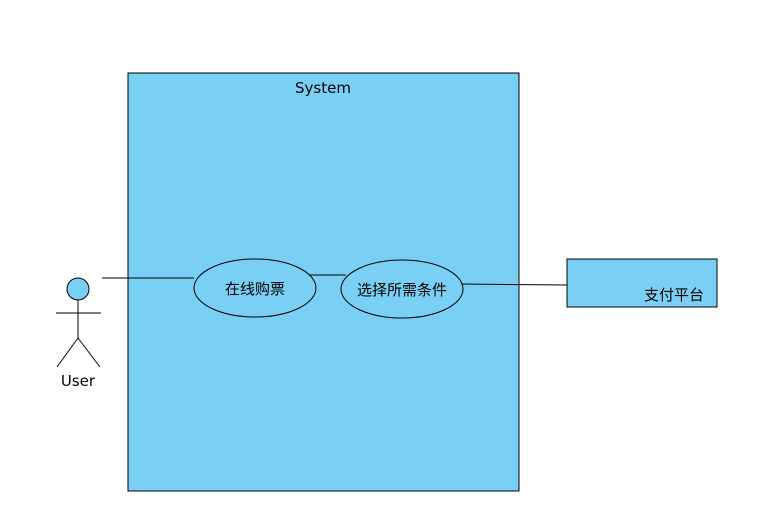 Image resolution: width=761 pixels, height=525 pixels. What do you see at coordinates (78, 333) in the screenshot?
I see `actor-user: User` at bounding box center [78, 333].